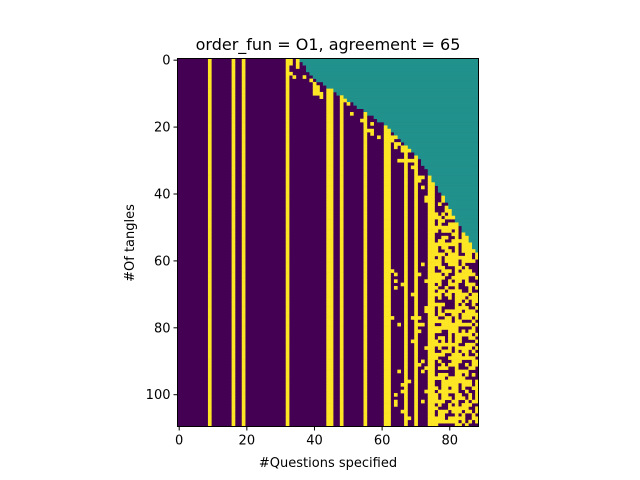  Describe the element at coordinates (382, 441) in the screenshot. I see `x-tick-label: 60` at that location.